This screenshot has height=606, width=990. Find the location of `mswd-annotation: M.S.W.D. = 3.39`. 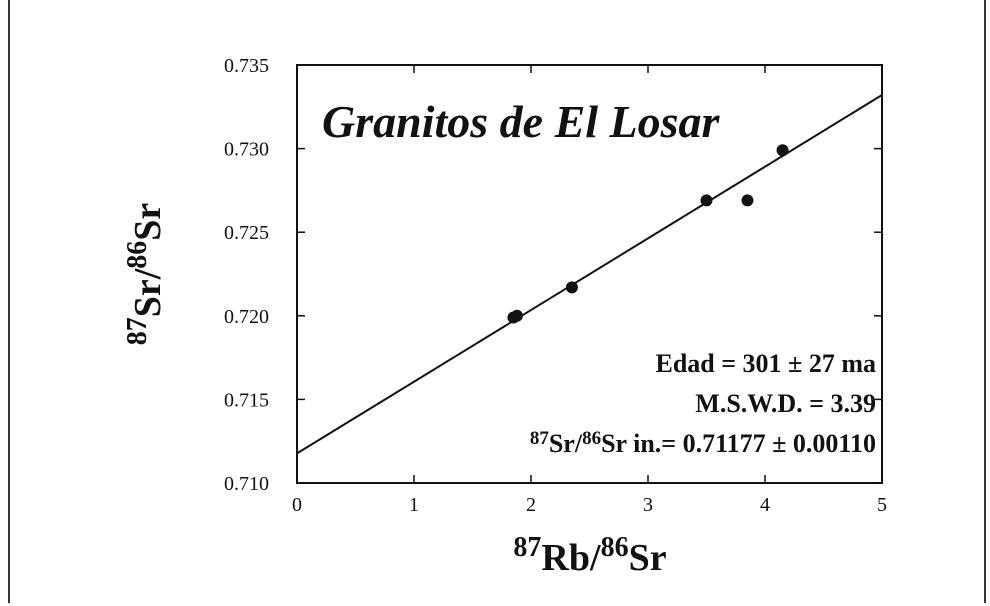

mswd-annotation: M.S.W.D. = 3.39 is located at coordinates (785, 403).